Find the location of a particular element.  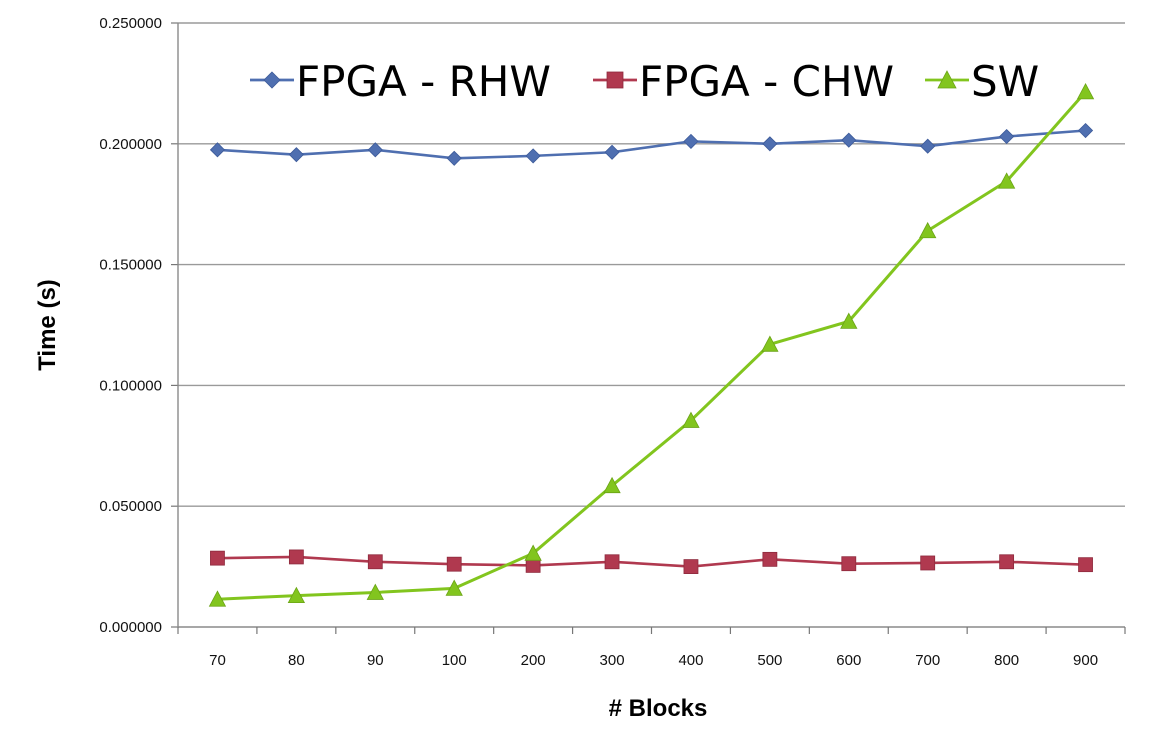

series-fpga-chw is located at coordinates (651, 561).